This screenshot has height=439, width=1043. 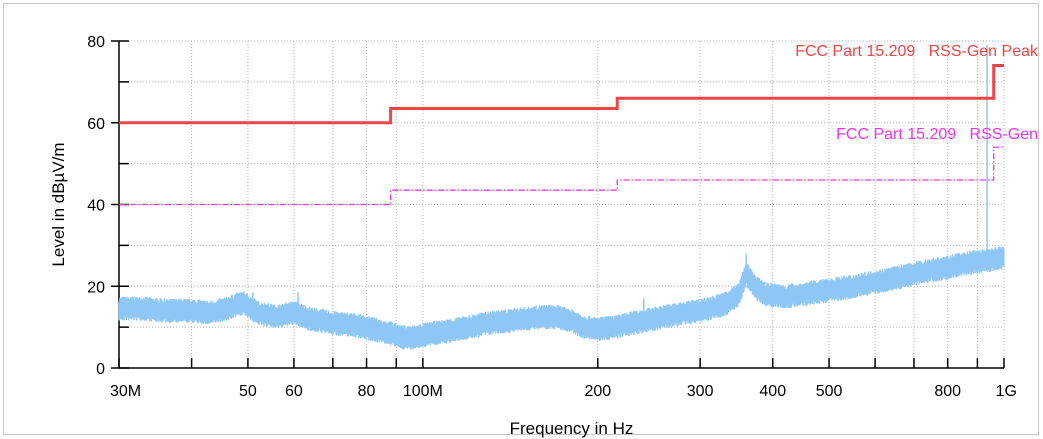 I want to click on y-tick-label: 20, so click(x=96, y=287).